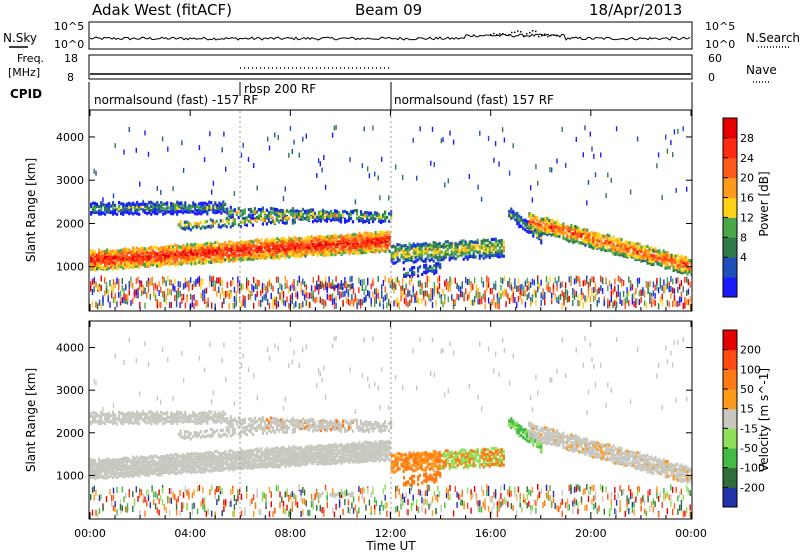 The height and width of the screenshot is (554, 800). What do you see at coordinates (390, 35) in the screenshot?
I see `noise-panel-frame` at bounding box center [390, 35].